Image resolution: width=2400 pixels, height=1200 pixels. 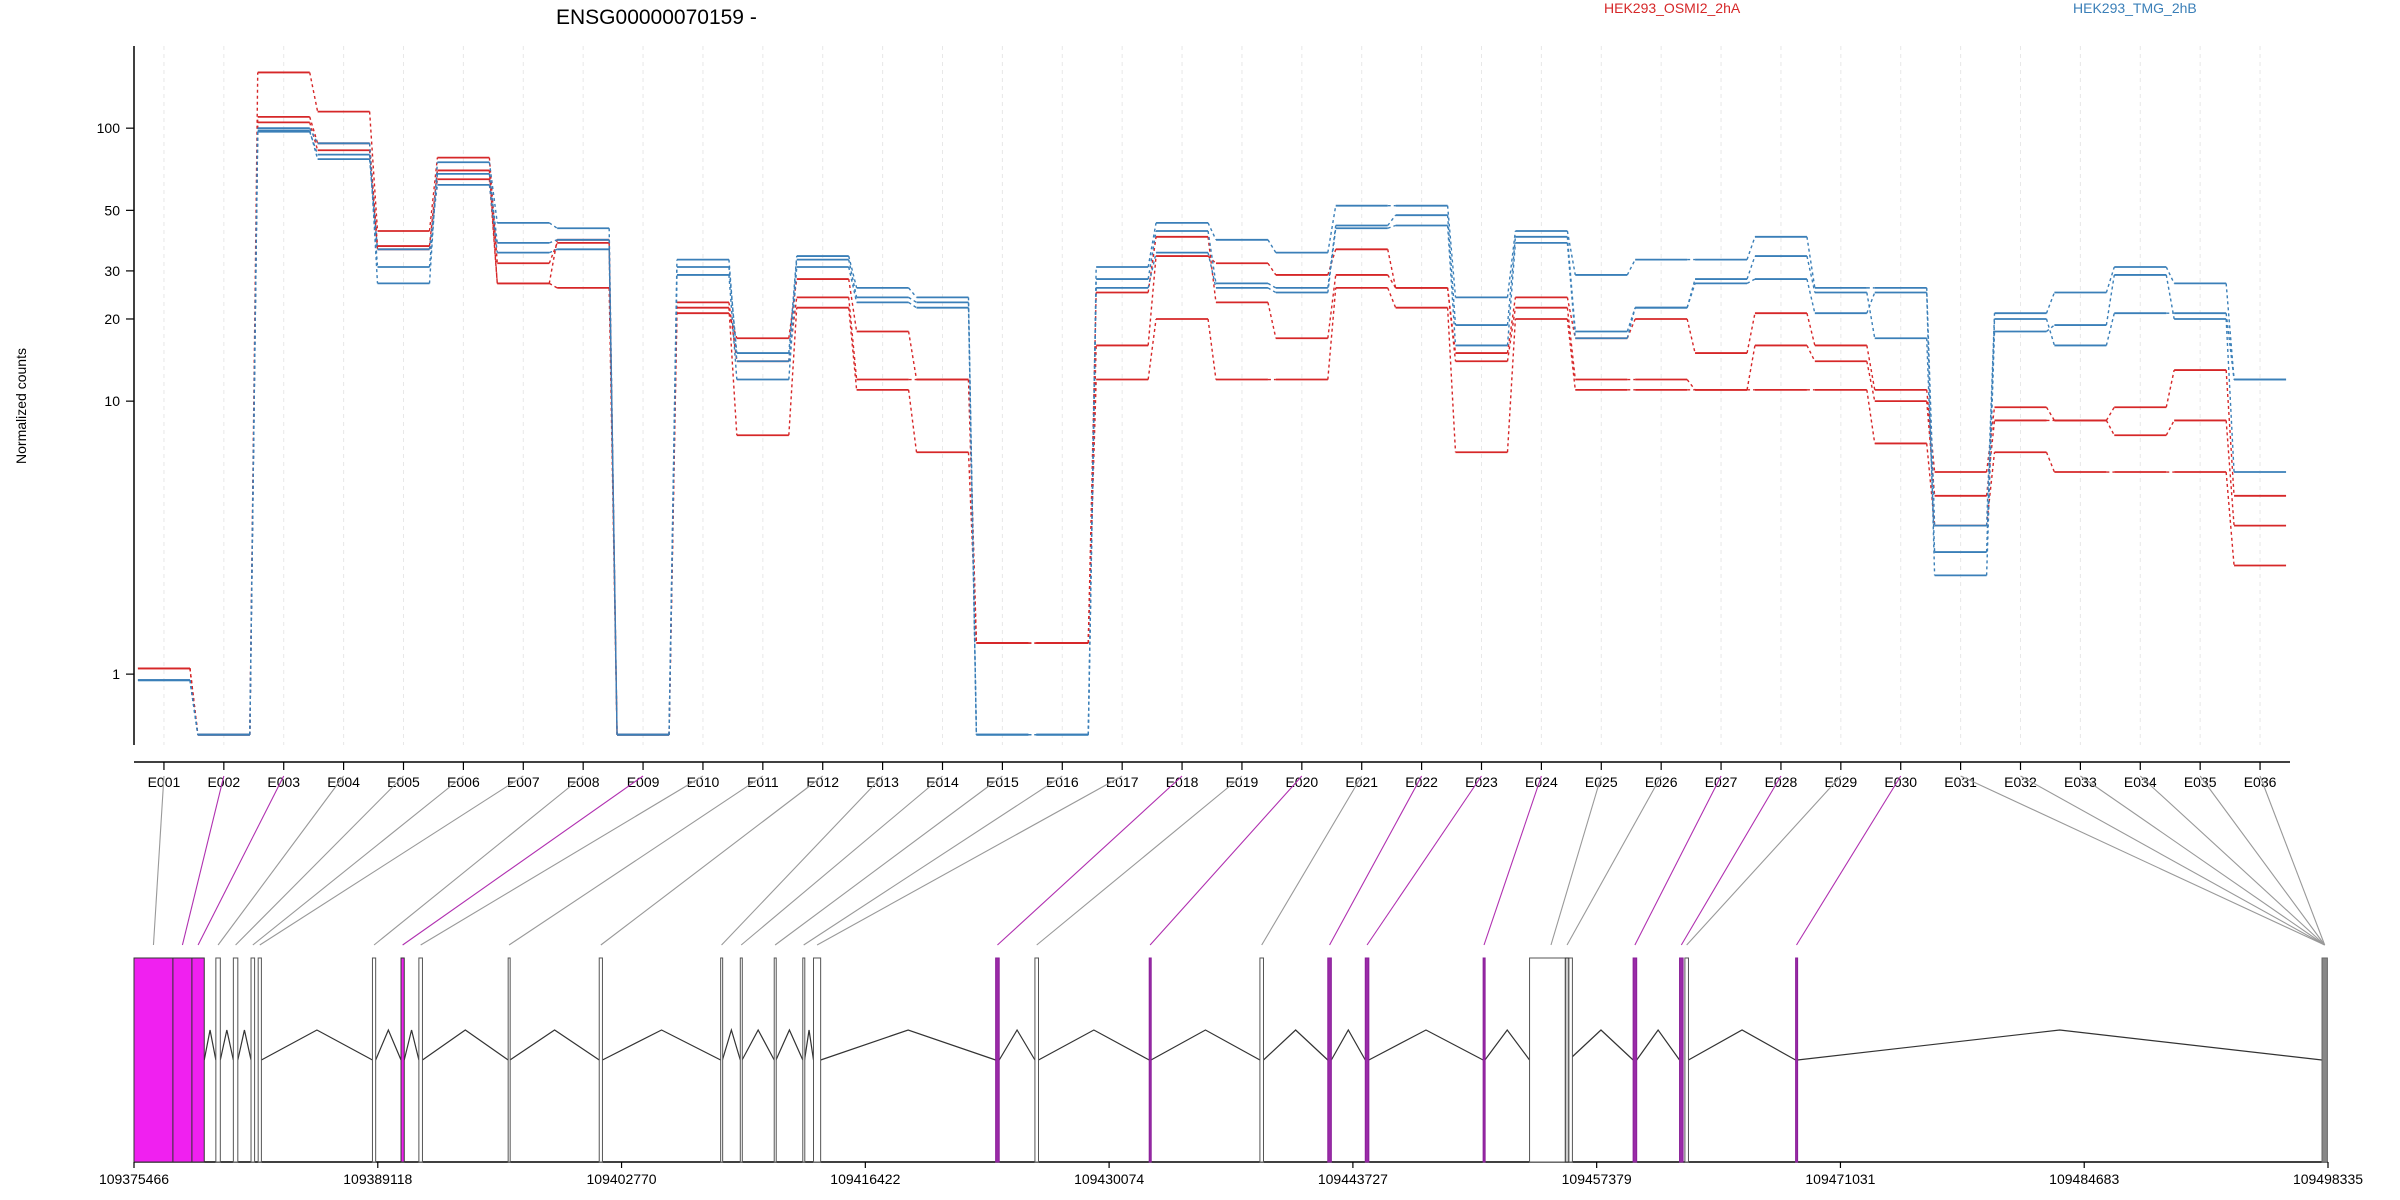 I want to click on x-tick-label: E025, so click(x=1601, y=782).